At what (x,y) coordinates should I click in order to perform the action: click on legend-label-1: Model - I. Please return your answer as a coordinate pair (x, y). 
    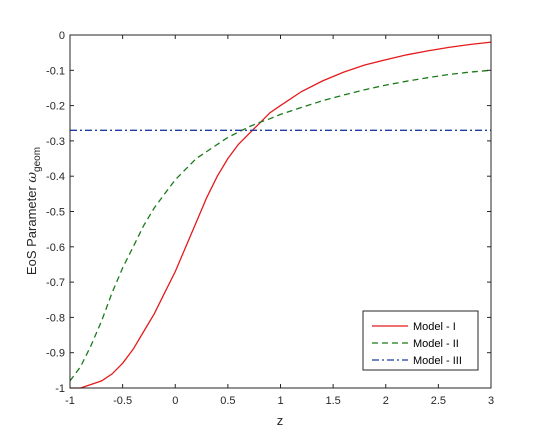
    Looking at the image, I should click on (434, 327).